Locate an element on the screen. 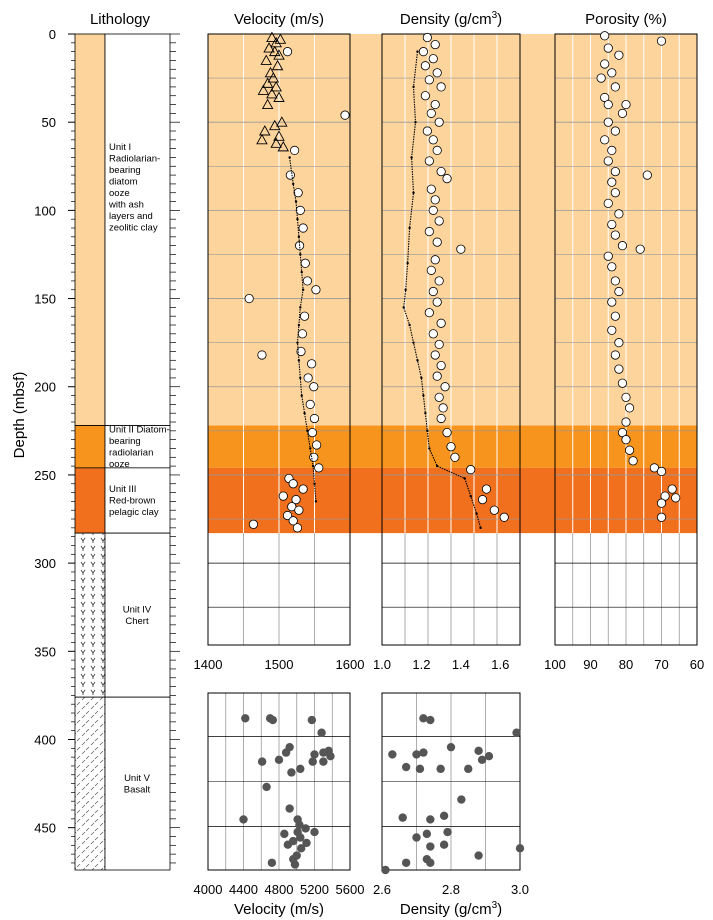  lithology-unit-label: Basalt is located at coordinates (137, 789).